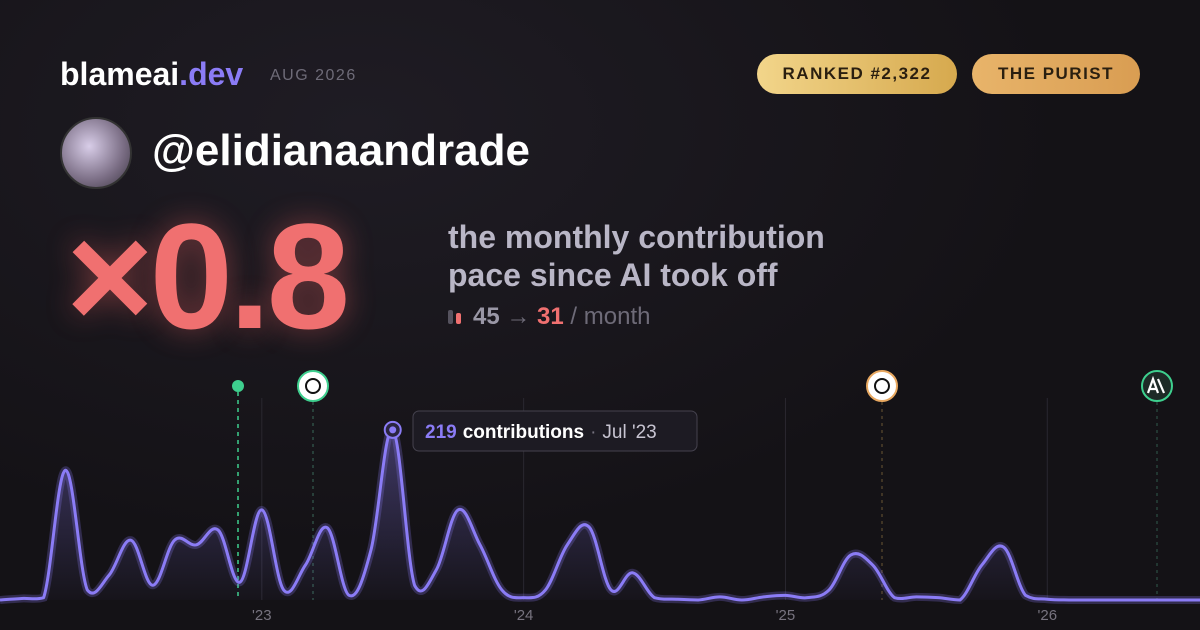  I want to click on rank-badge: RANKED #2,322, so click(857, 74).